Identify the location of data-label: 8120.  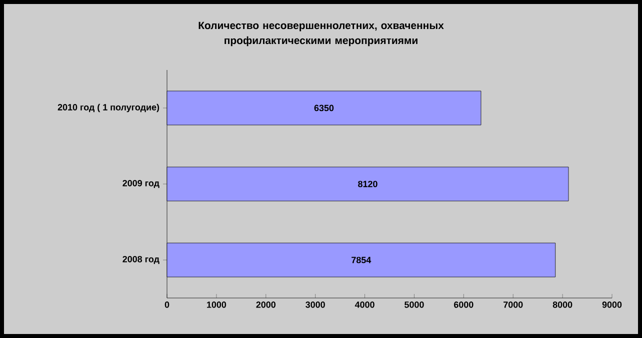
(368, 184).